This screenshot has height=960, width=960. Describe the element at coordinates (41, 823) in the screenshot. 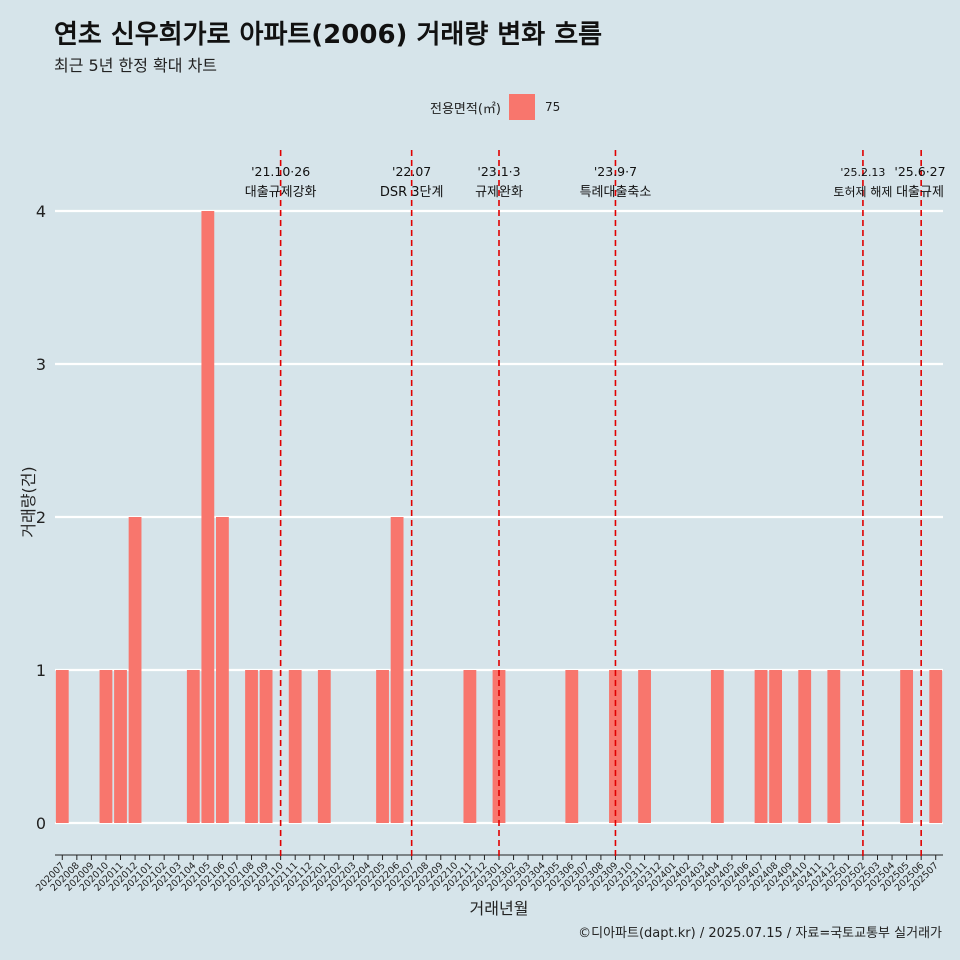

I see `y-tick-label: 0` at that location.